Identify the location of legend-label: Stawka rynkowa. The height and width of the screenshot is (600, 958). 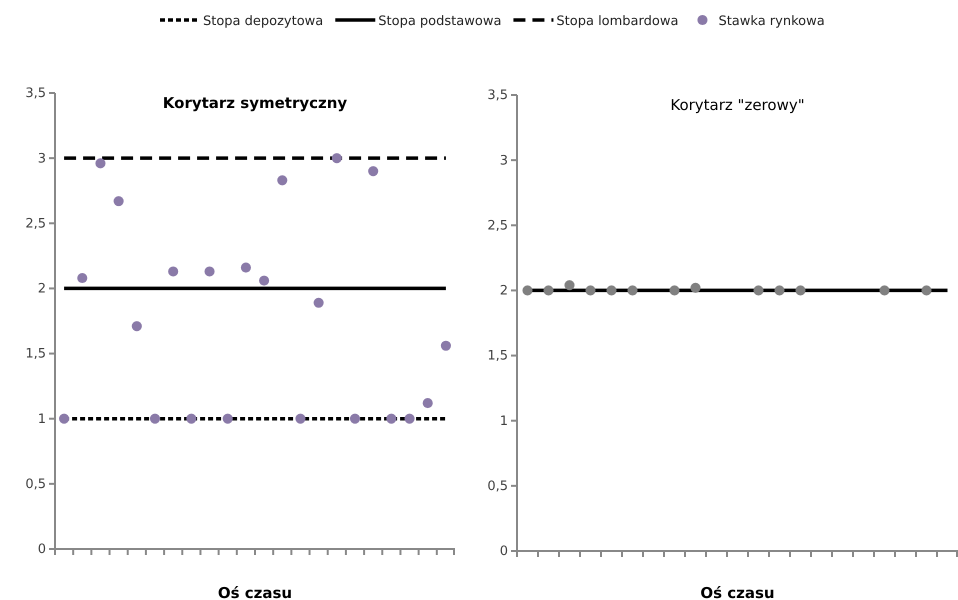
(771, 21).